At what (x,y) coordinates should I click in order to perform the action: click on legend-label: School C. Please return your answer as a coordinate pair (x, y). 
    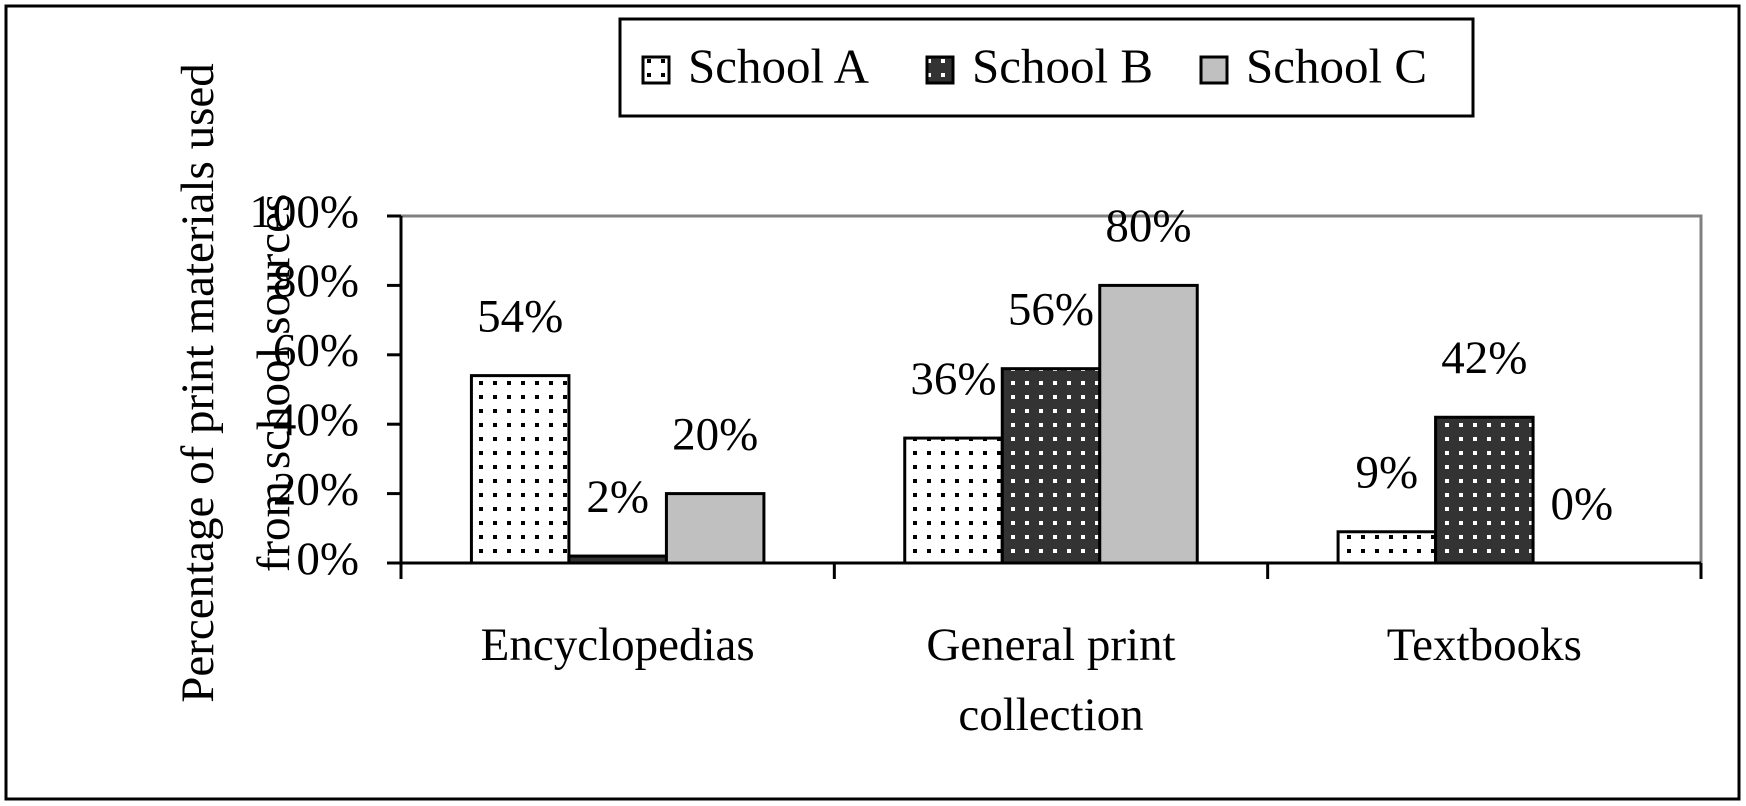
    Looking at the image, I should click on (1336, 65).